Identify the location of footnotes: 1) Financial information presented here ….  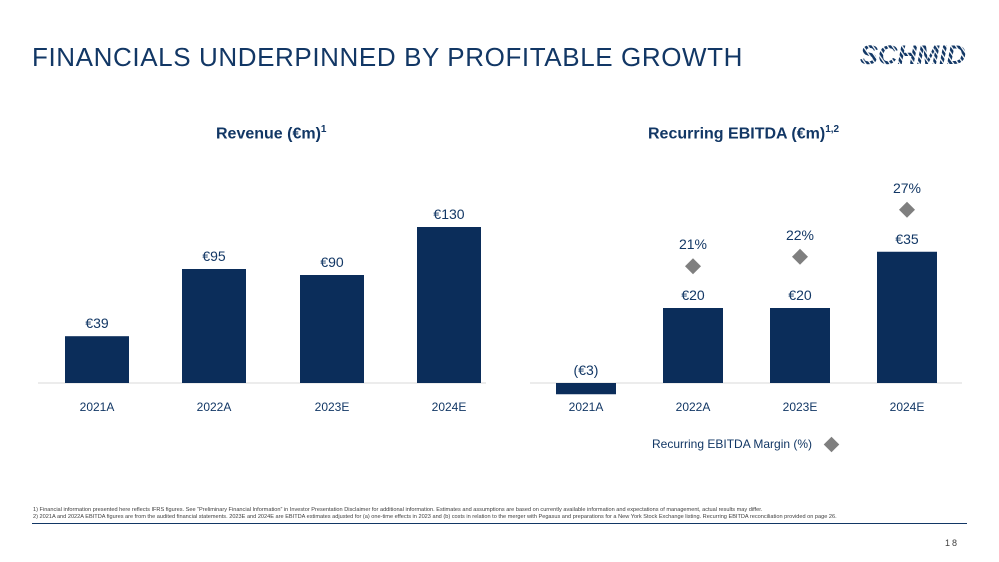
(503, 514).